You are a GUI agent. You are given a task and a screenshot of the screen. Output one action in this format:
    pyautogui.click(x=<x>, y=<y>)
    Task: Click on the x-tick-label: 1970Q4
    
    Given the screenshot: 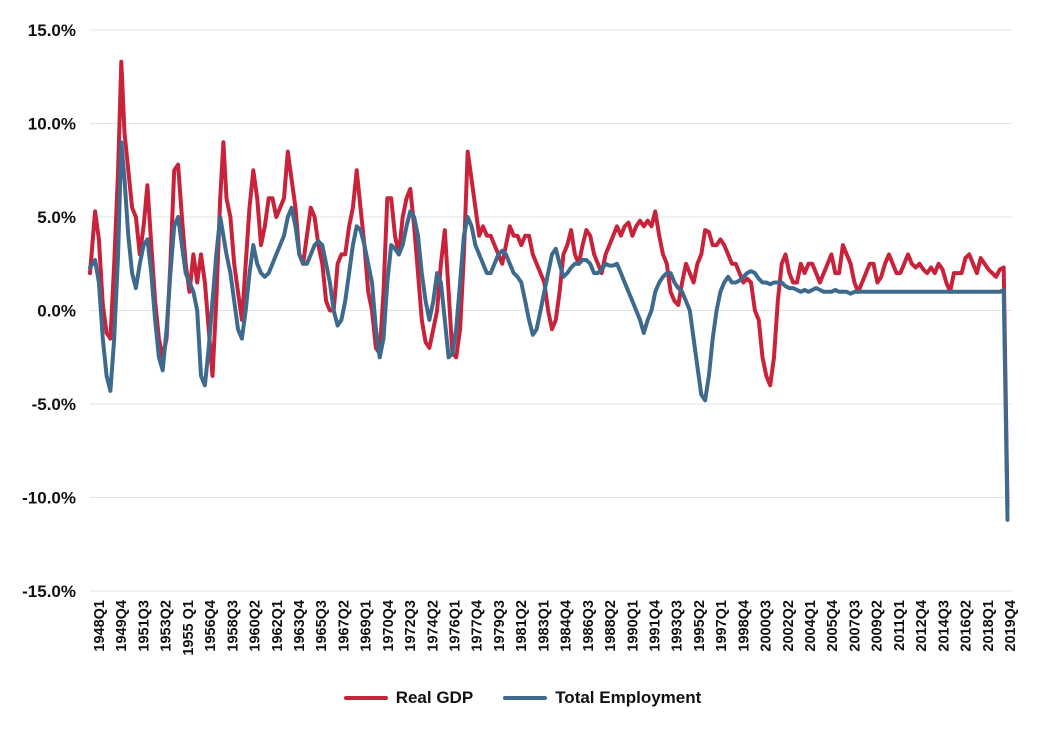 What is the action you would take?
    pyautogui.click(x=389, y=626)
    